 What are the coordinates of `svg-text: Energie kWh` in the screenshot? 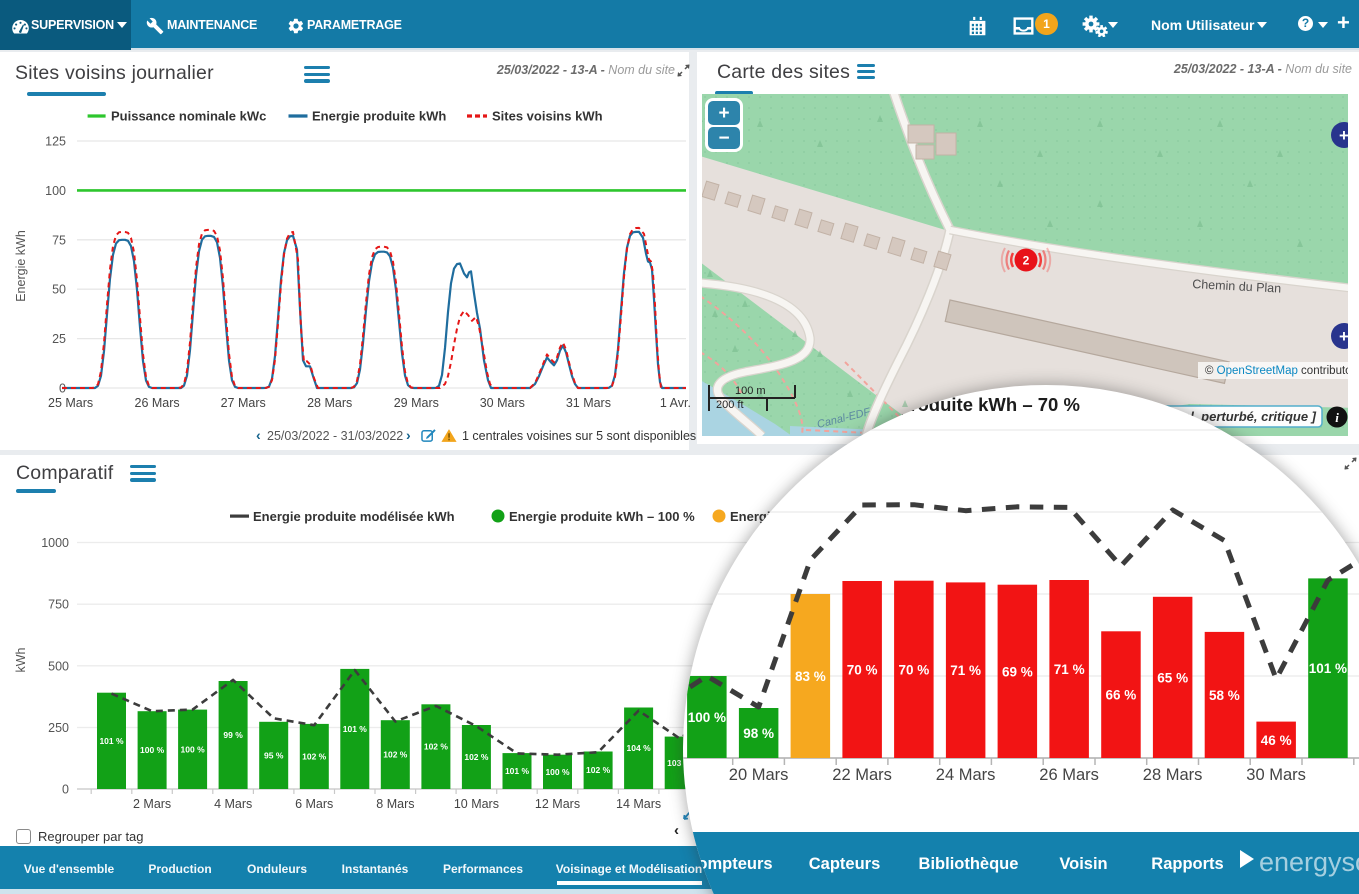 It's located at (21, 266).